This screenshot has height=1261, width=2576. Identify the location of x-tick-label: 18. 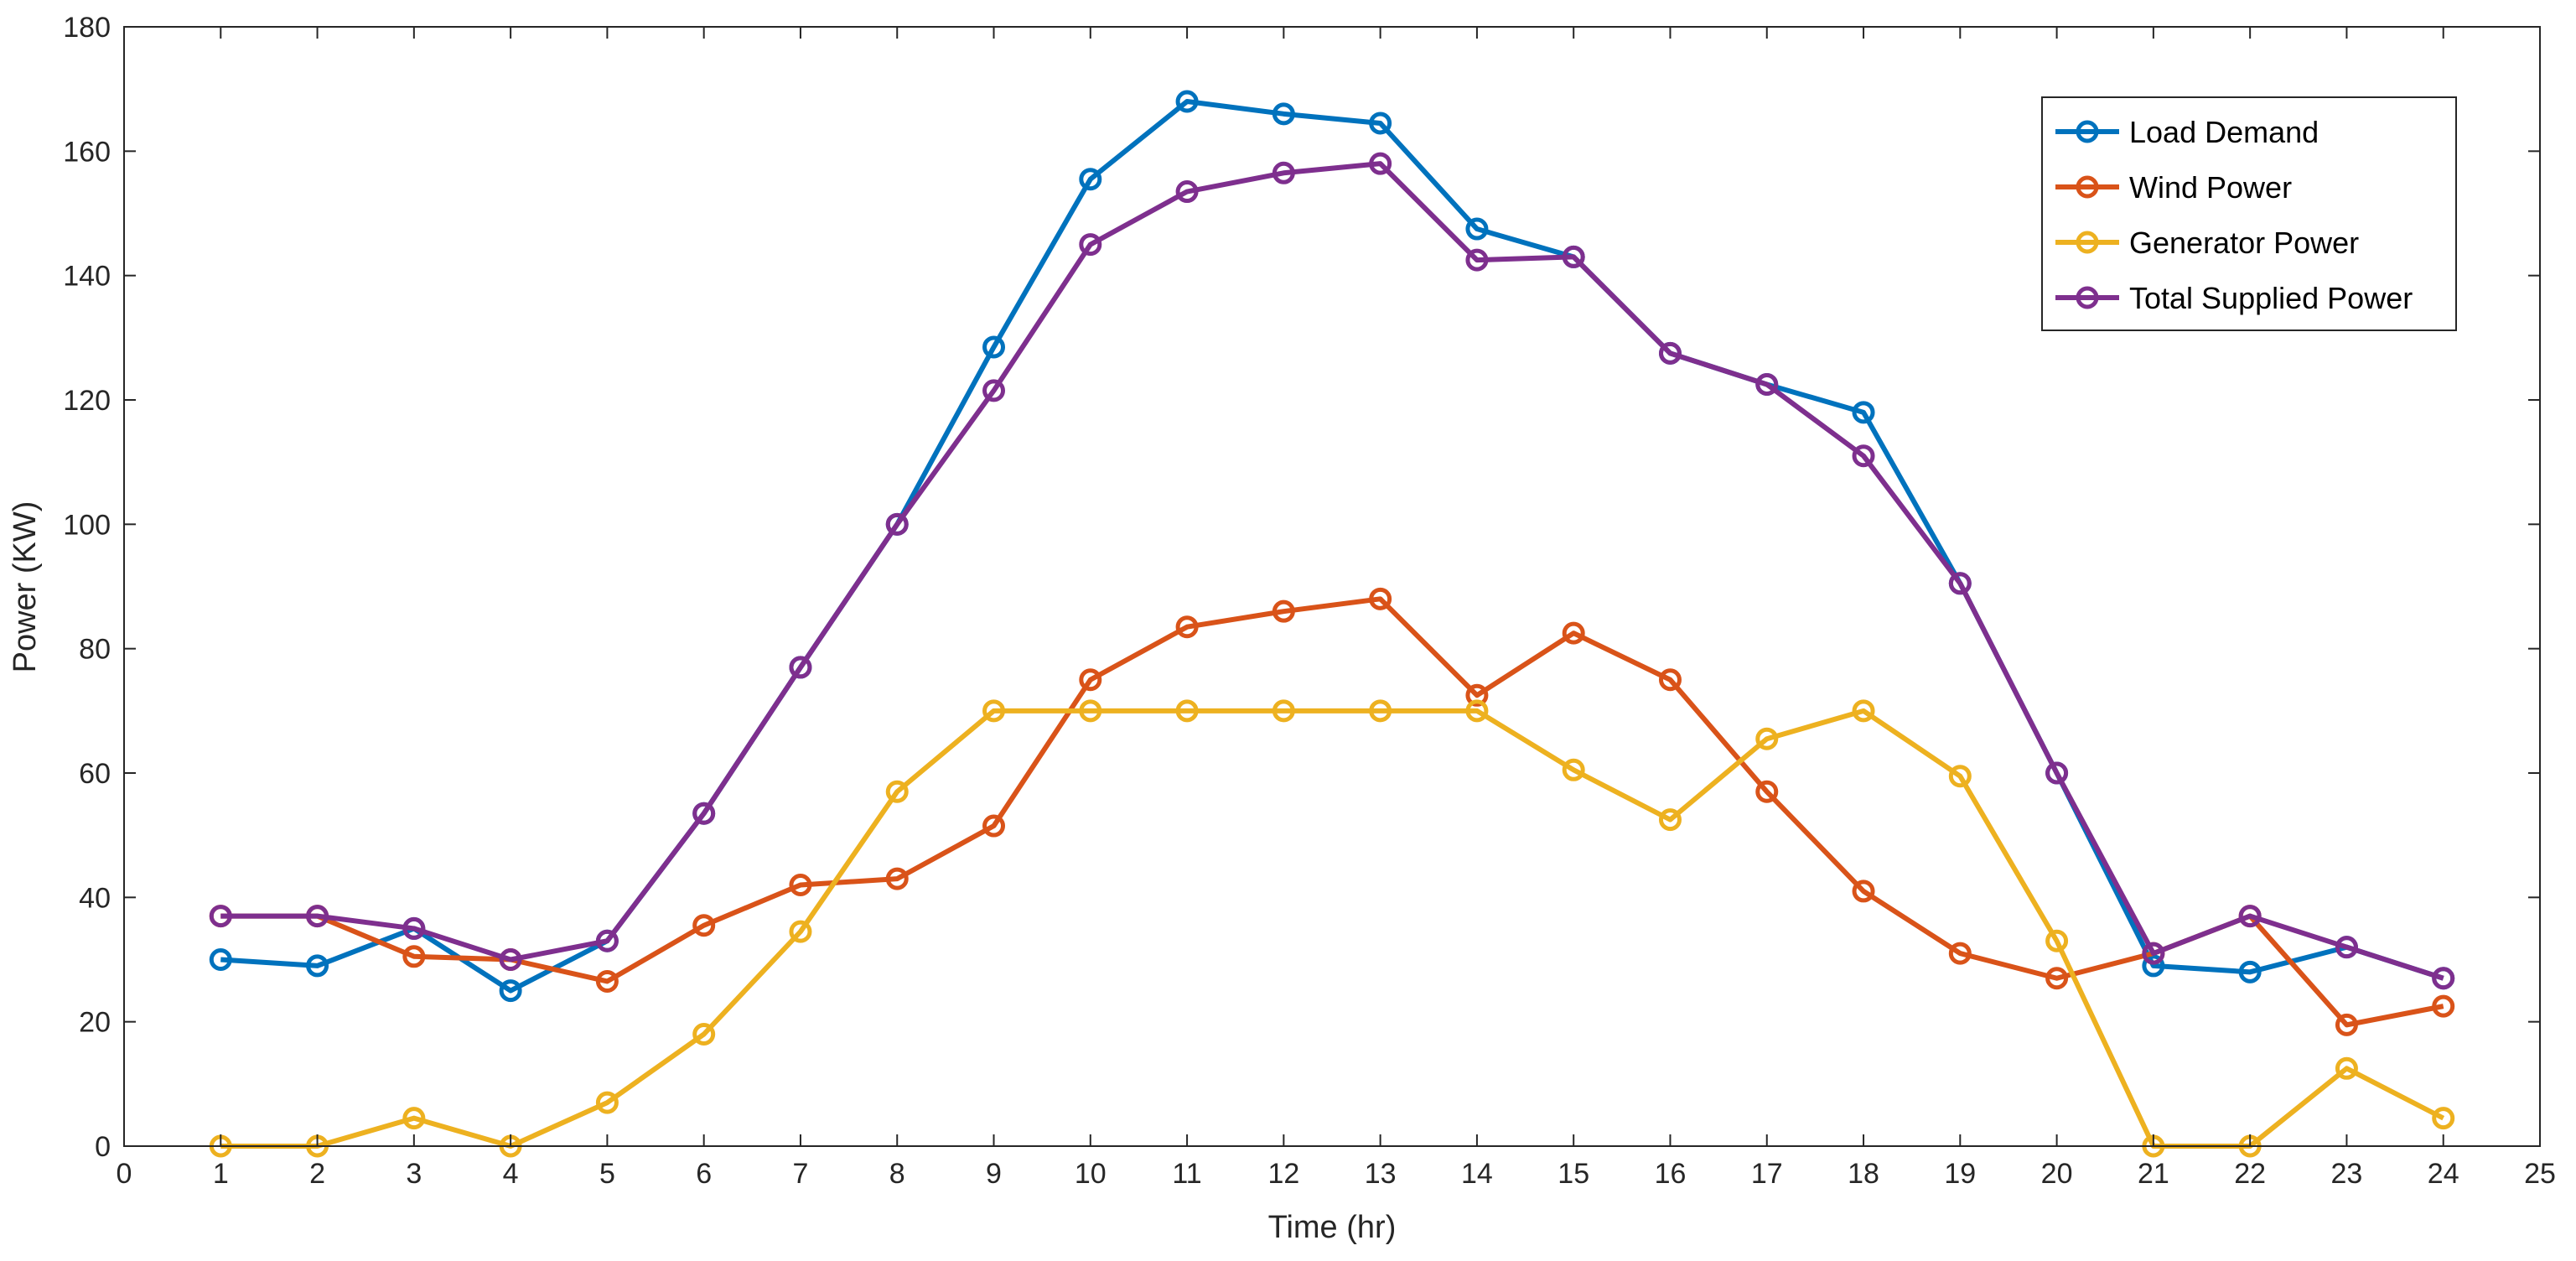
(1863, 1174).